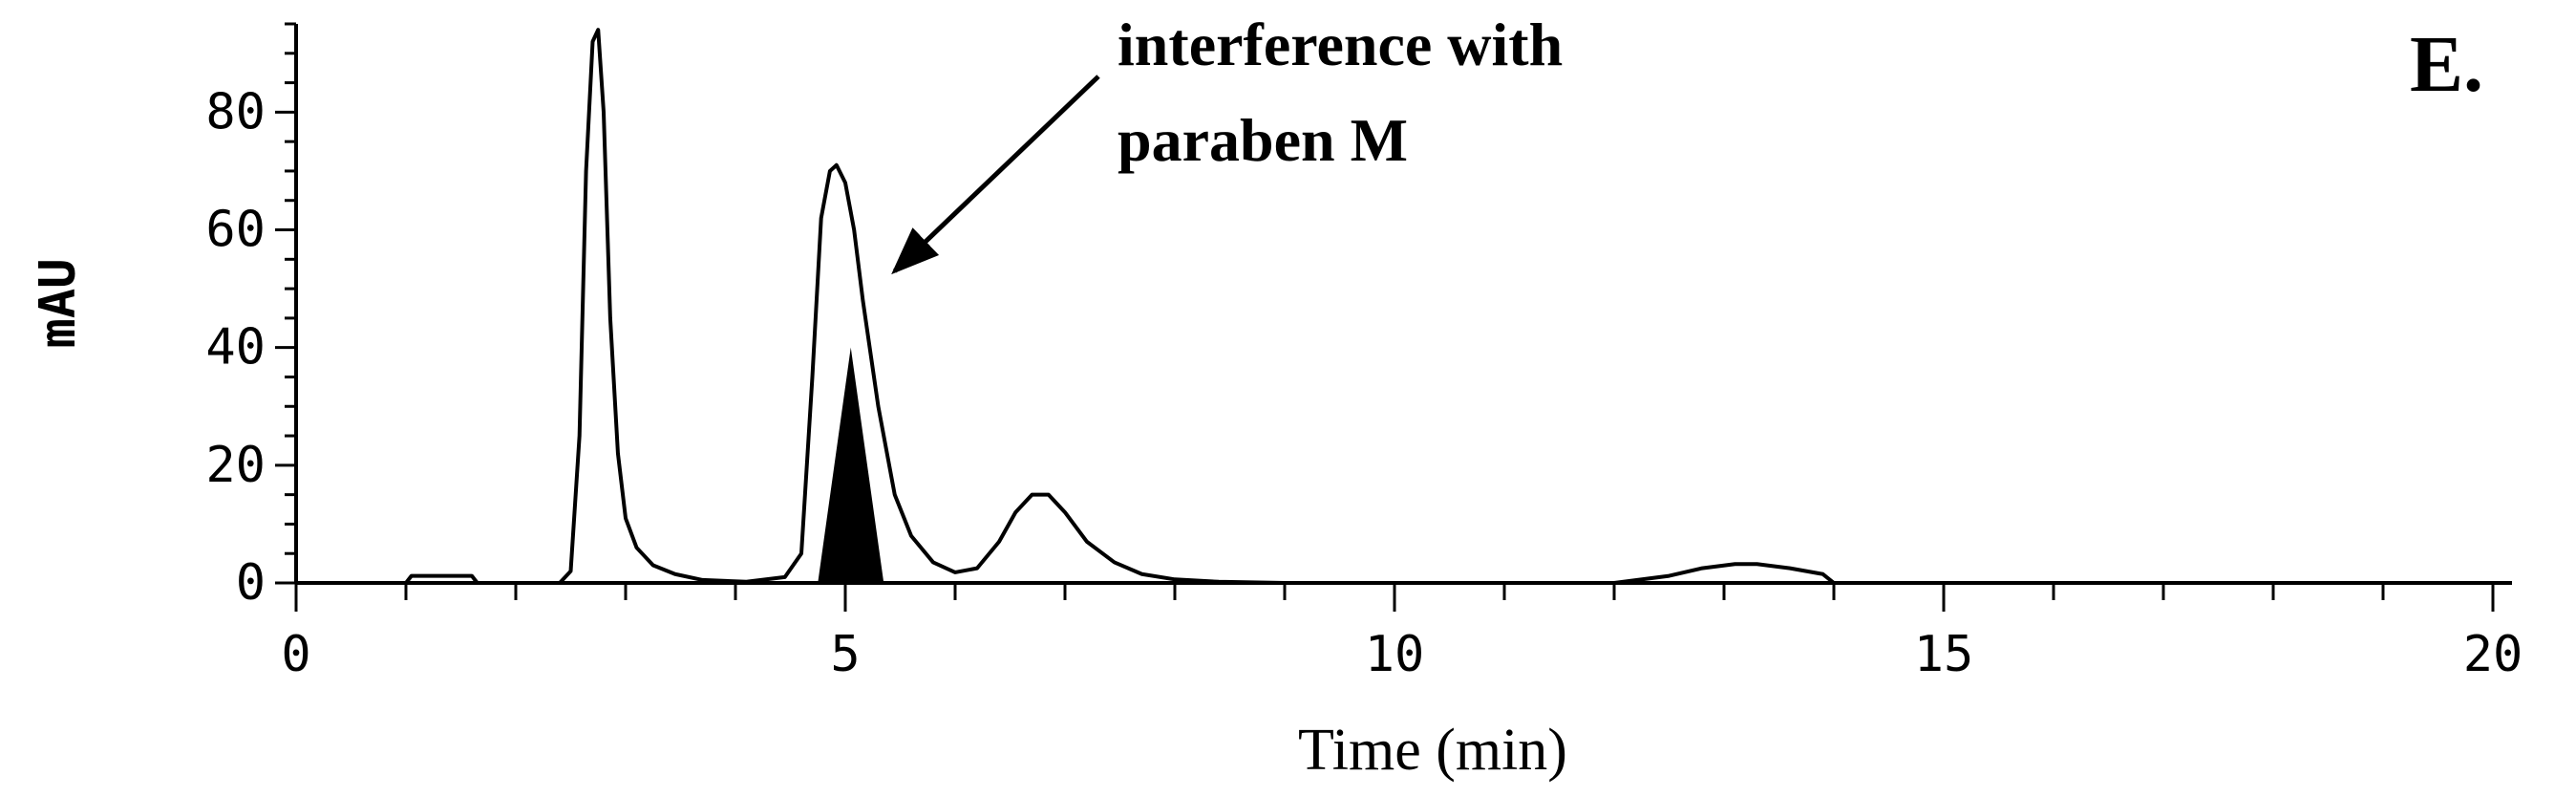 The image size is (2576, 797). What do you see at coordinates (235, 348) in the screenshot?
I see `y-tick-label: 40` at bounding box center [235, 348].